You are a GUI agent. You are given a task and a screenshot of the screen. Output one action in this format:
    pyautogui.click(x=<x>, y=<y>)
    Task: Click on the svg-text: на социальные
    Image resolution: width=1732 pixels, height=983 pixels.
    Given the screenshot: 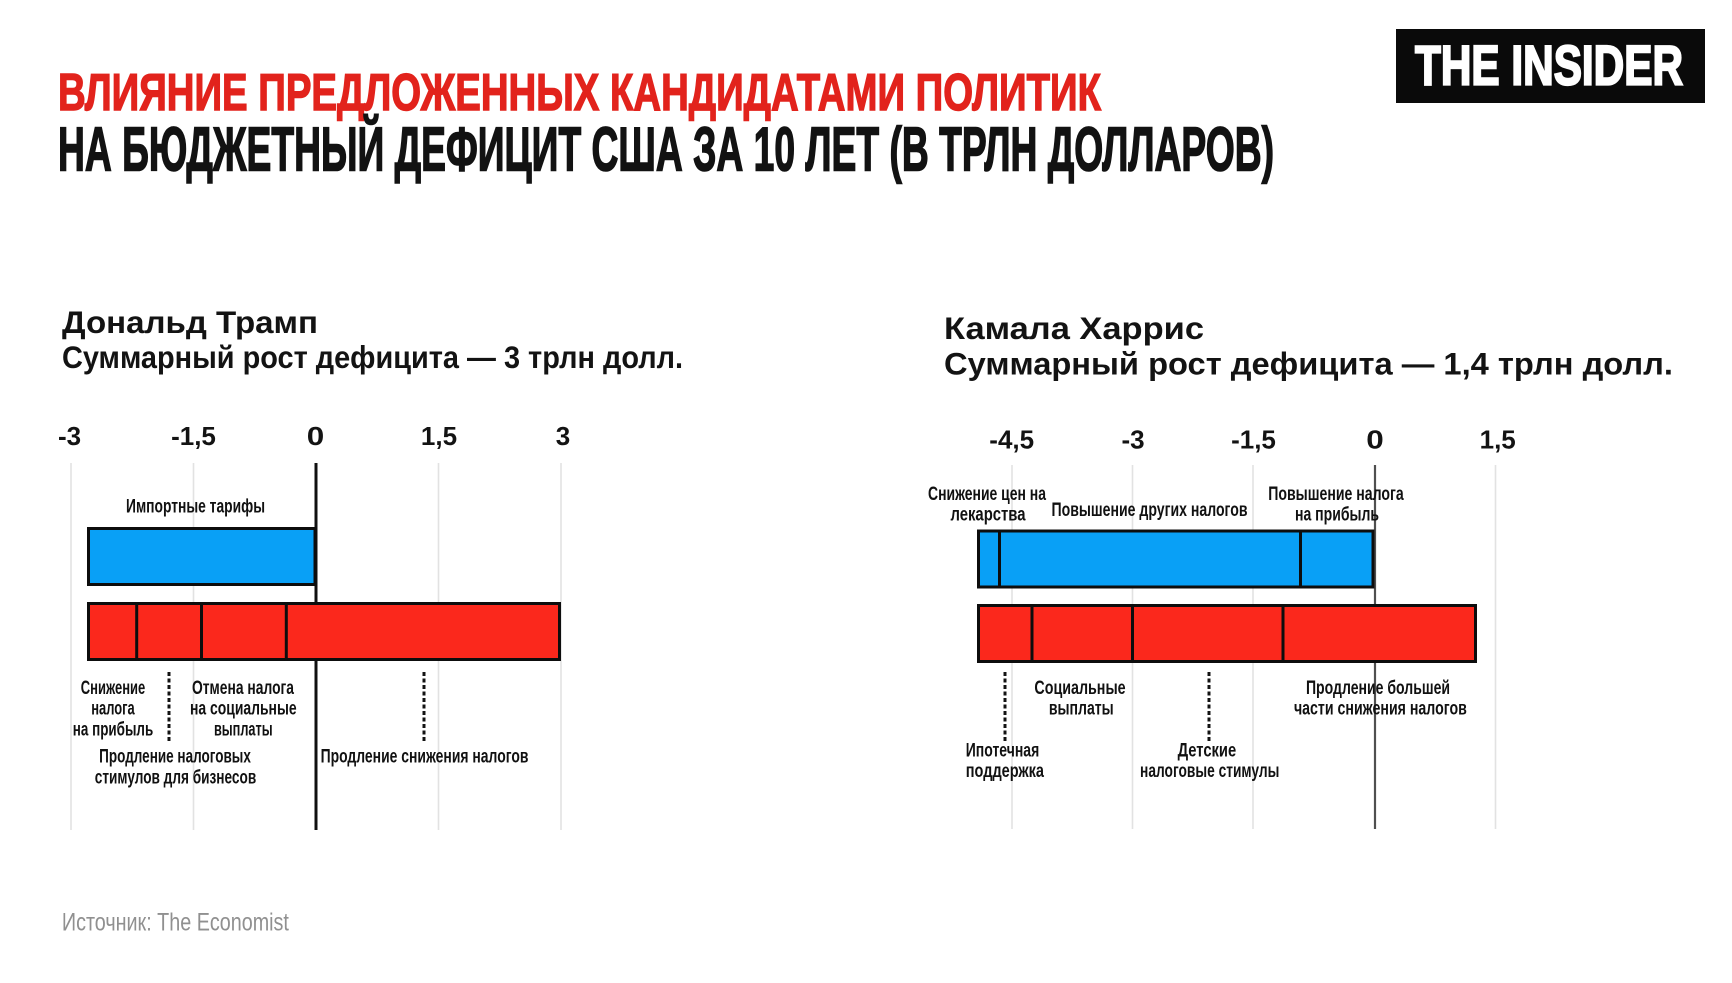 What is the action you would take?
    pyautogui.click(x=243, y=709)
    